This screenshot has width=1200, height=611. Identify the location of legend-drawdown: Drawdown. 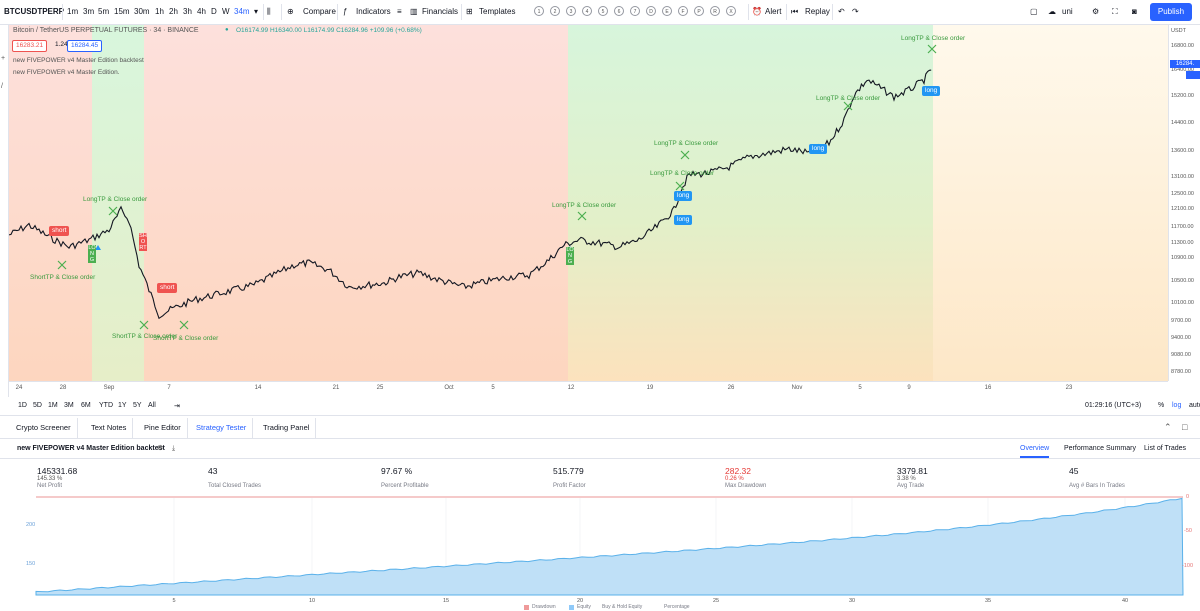
(544, 607).